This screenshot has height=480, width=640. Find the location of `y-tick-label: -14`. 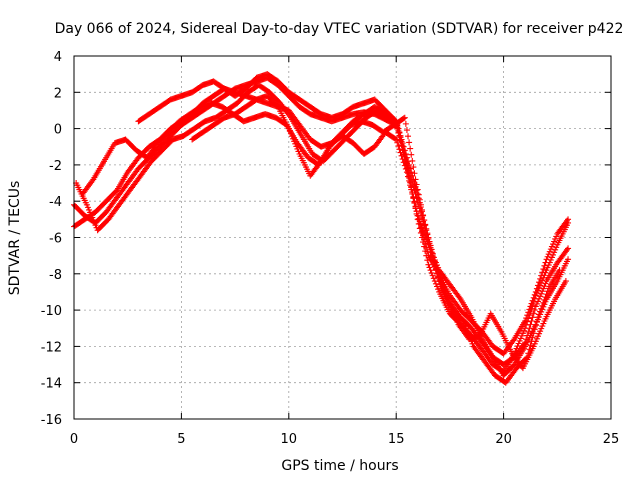

y-tick-label: -14 is located at coordinates (51, 384).